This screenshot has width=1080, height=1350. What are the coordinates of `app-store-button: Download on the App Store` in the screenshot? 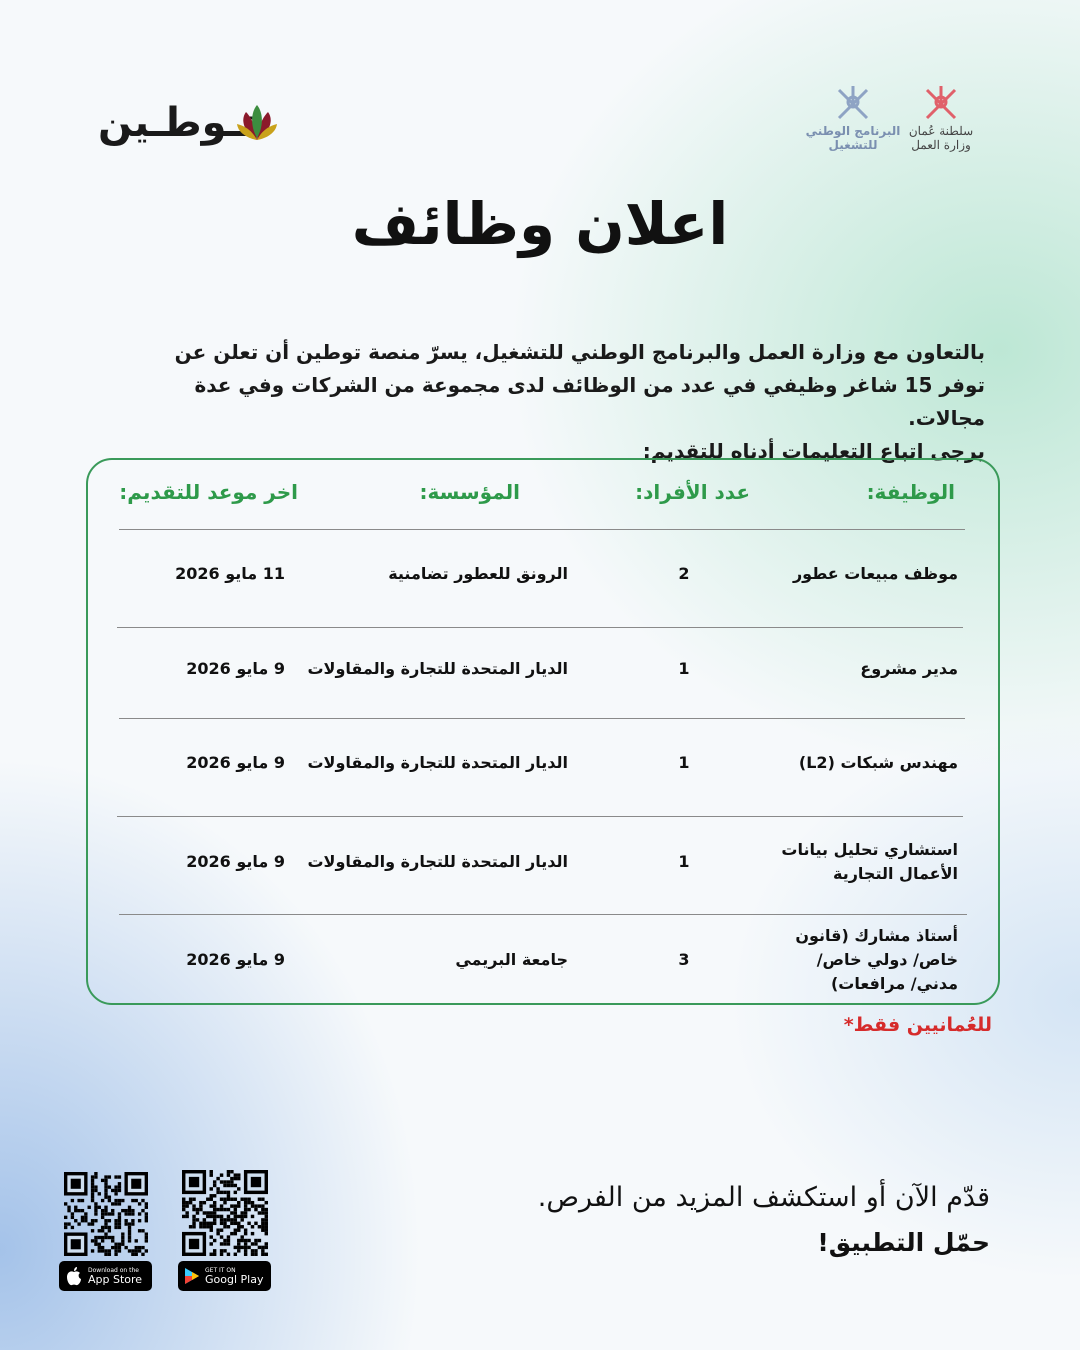 It's located at (105, 1276).